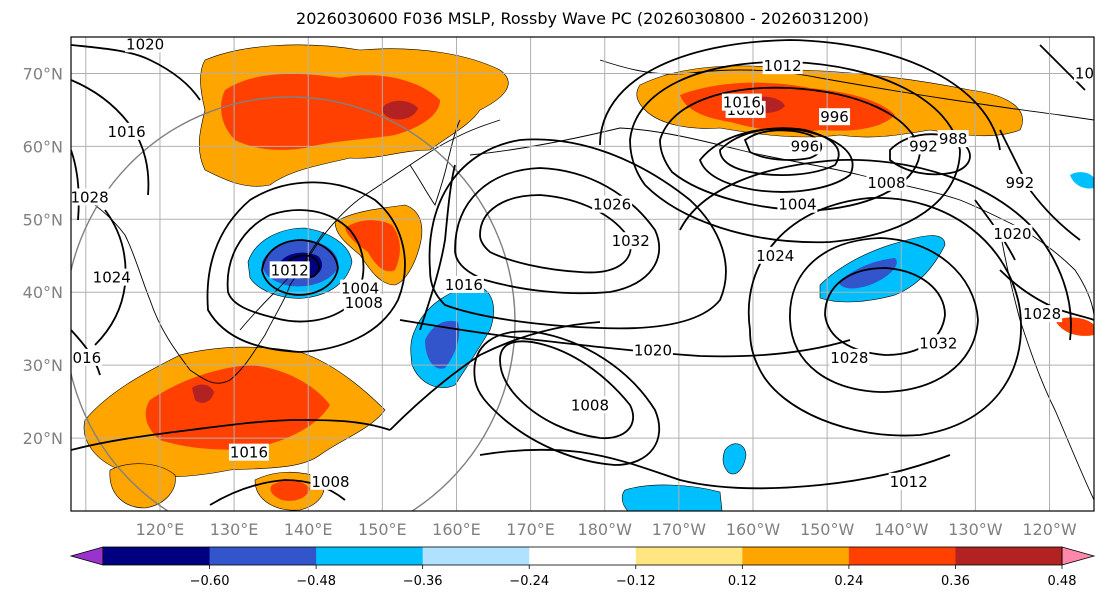 This screenshot has width=1105, height=604. What do you see at coordinates (555, 234) in the screenshot?
I see `isobar-1032-high` at bounding box center [555, 234].